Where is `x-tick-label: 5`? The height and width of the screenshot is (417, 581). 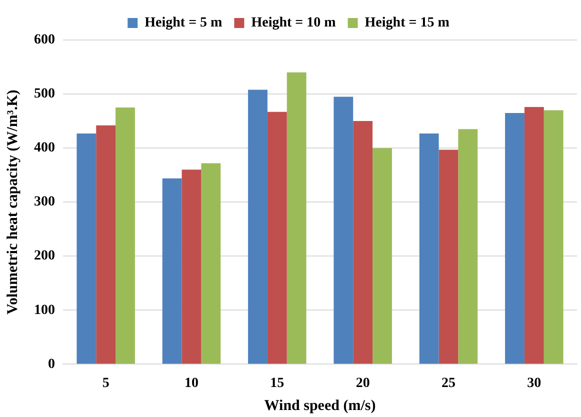
x-tick-label: 5 is located at coordinates (106, 384).